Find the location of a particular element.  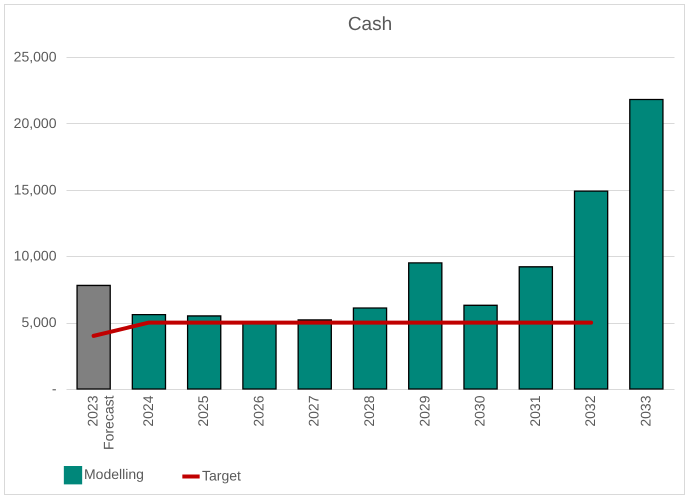

x-tick-label: 2033 is located at coordinates (645, 411).